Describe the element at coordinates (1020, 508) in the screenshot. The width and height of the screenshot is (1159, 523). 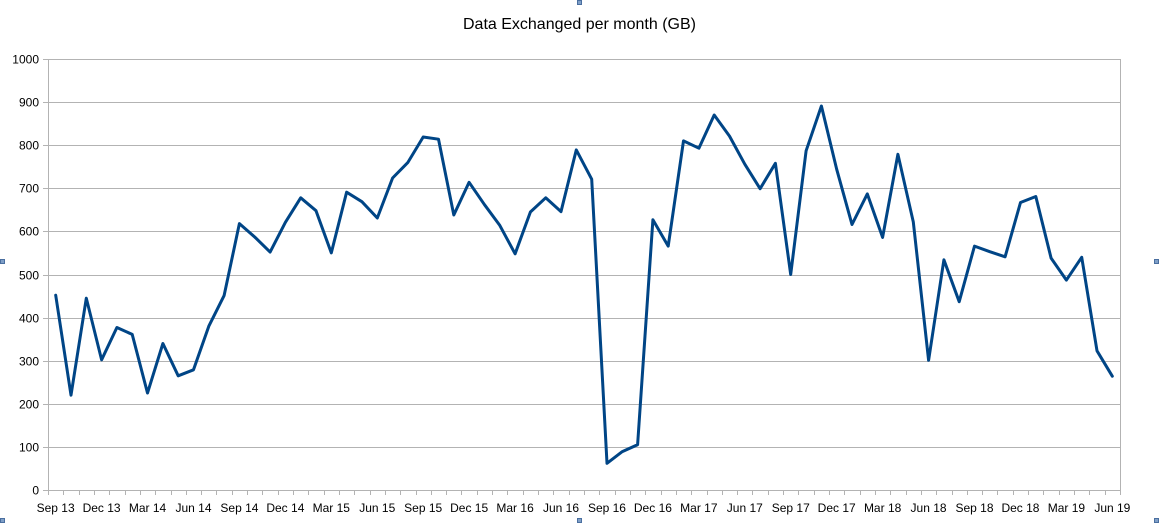
I see `x-tick-label: Dec 18` at that location.